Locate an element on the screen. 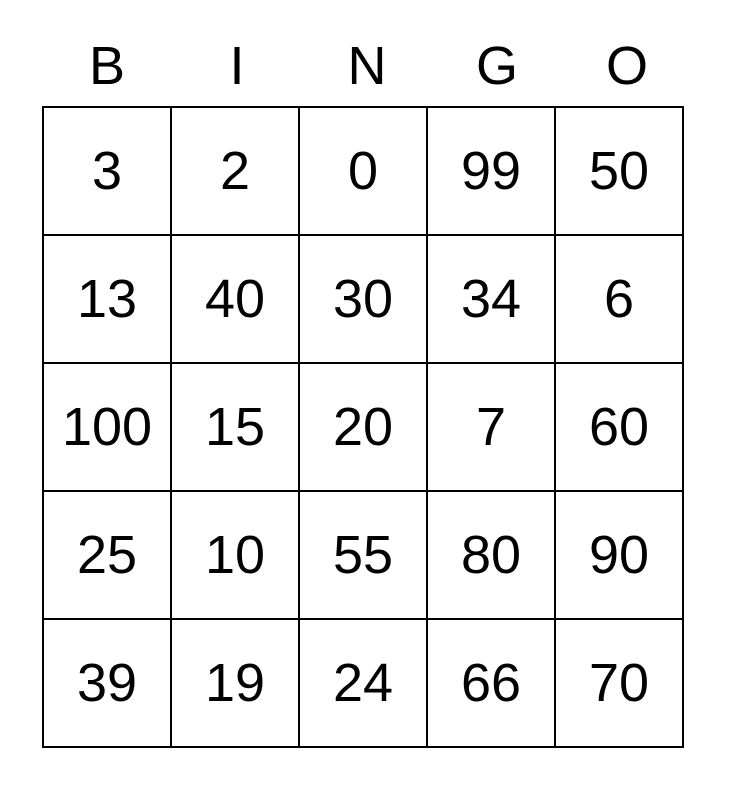  header-letter-g: G is located at coordinates (496, 66).